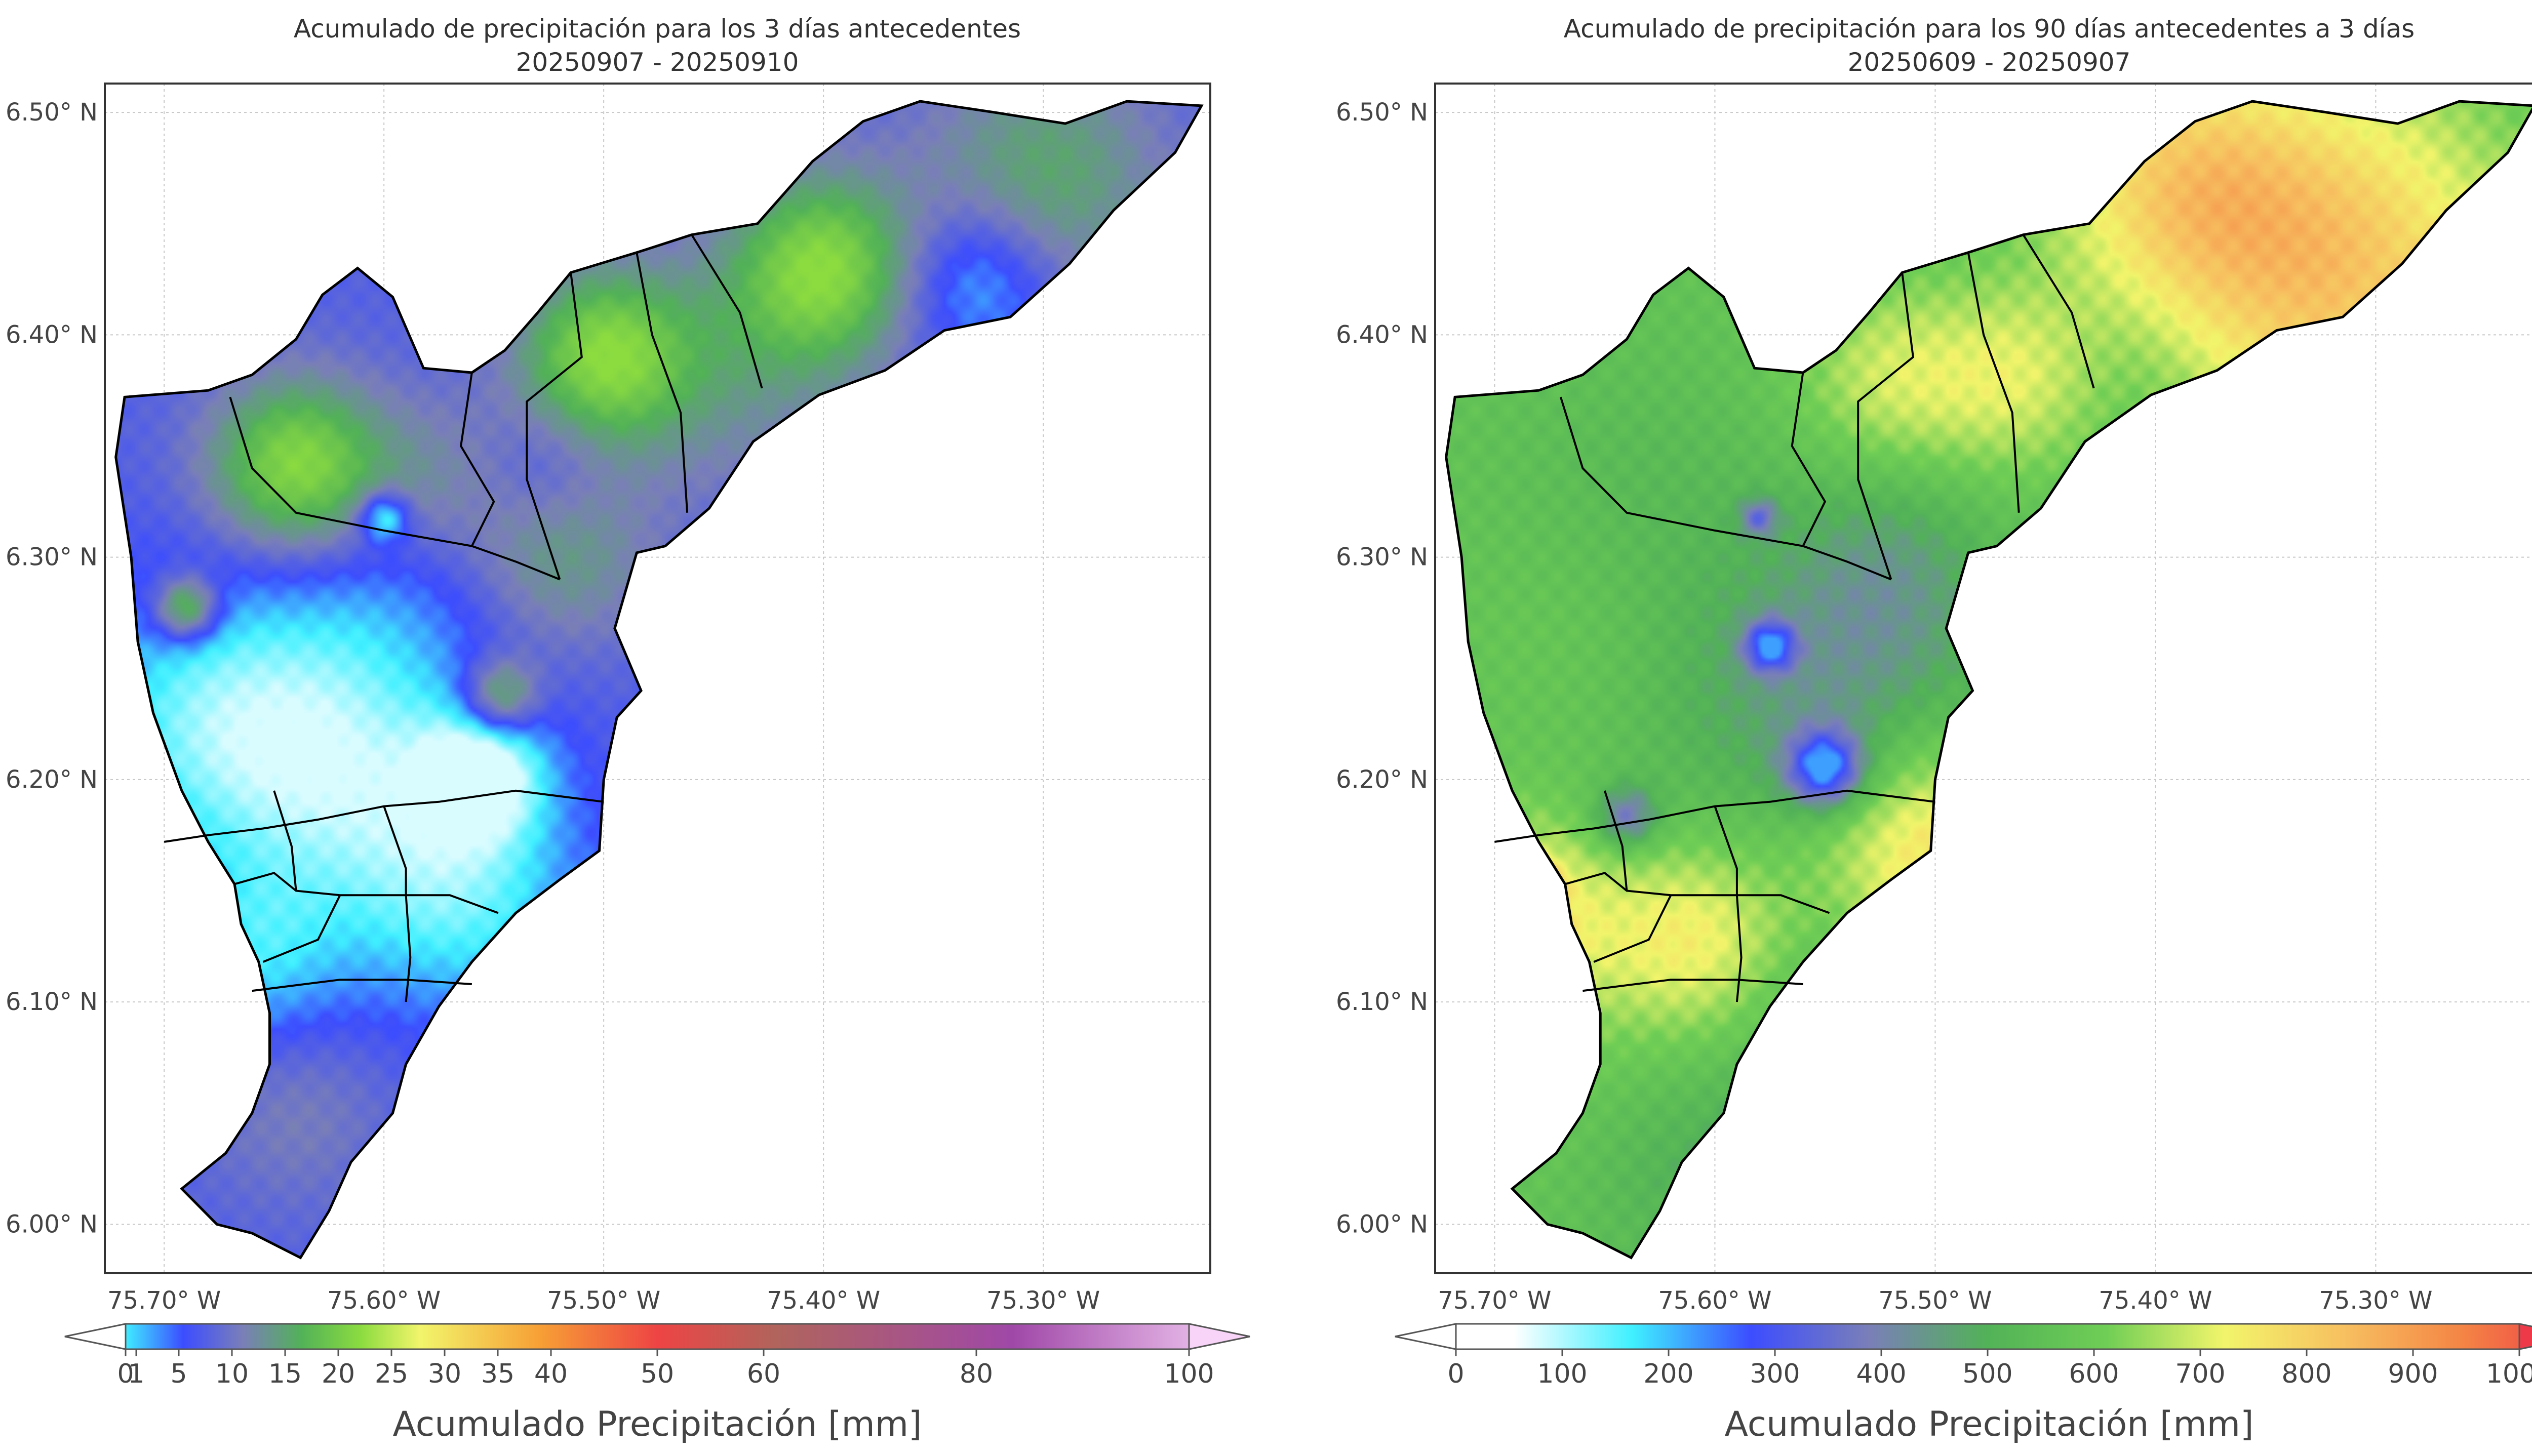 The height and width of the screenshot is (1456, 2532). Describe the element at coordinates (2509, 1374) in the screenshot. I see `colorbar-tick-label: 1000` at that location.